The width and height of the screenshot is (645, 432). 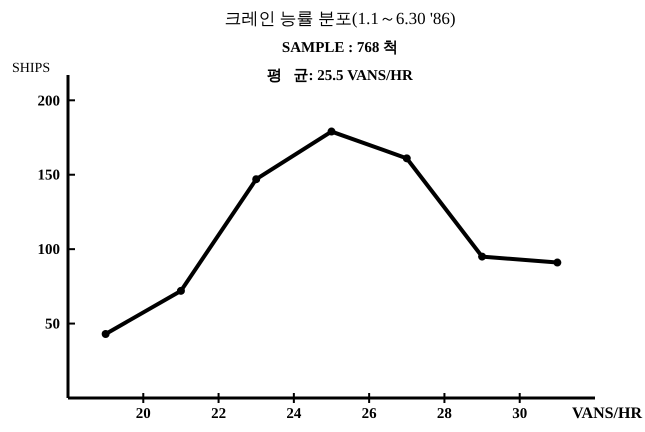 What do you see at coordinates (340, 76) in the screenshot?
I see `annotation: 평 균: 25.5 VANS/HR` at bounding box center [340, 76].